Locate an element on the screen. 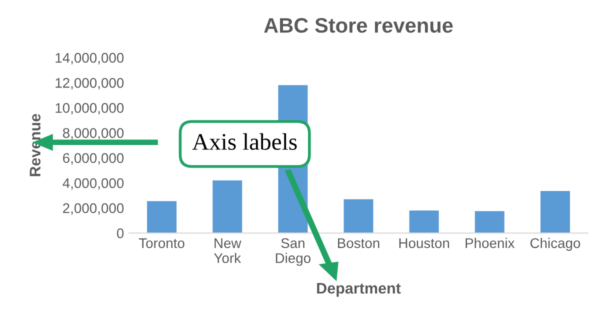 The width and height of the screenshot is (600, 331). x-tick-label: Toronto is located at coordinates (161, 243).